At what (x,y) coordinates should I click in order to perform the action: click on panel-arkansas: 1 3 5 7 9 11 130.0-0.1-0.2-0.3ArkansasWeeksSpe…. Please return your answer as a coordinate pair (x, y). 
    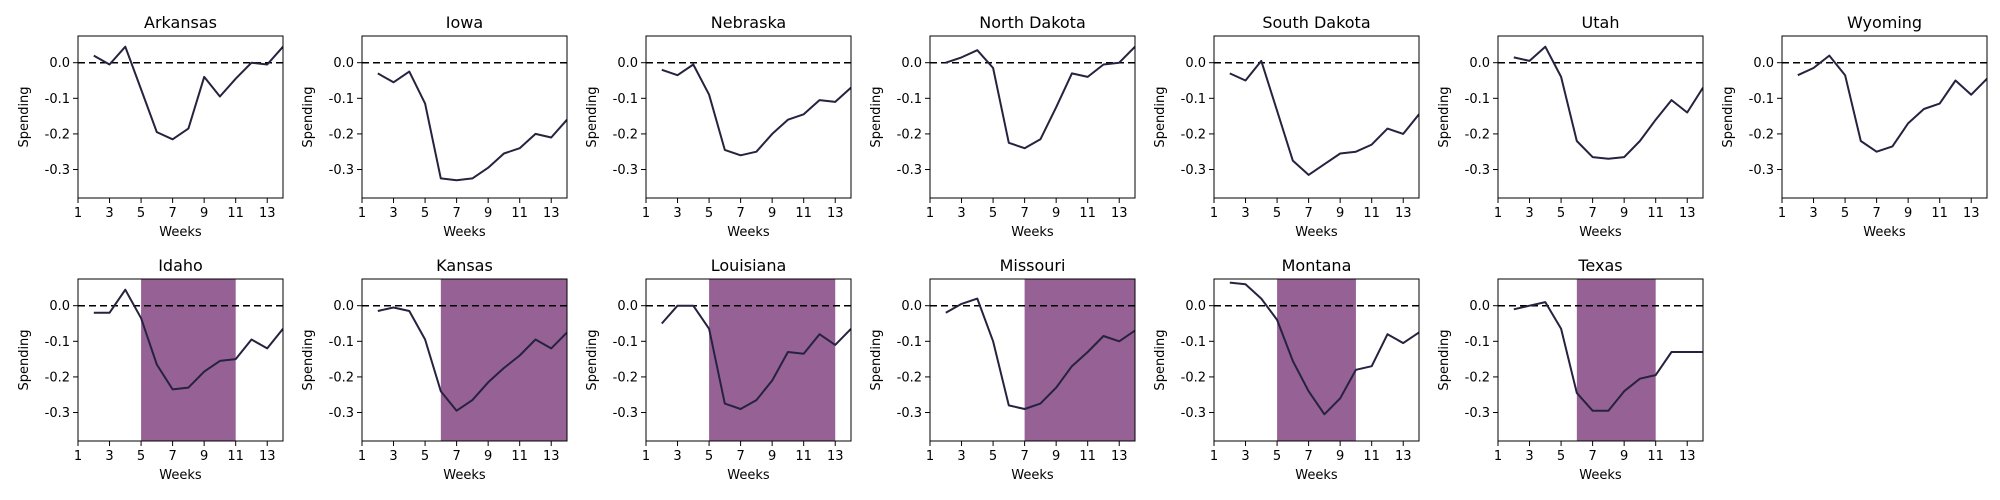
    Looking at the image, I should click on (150, 126).